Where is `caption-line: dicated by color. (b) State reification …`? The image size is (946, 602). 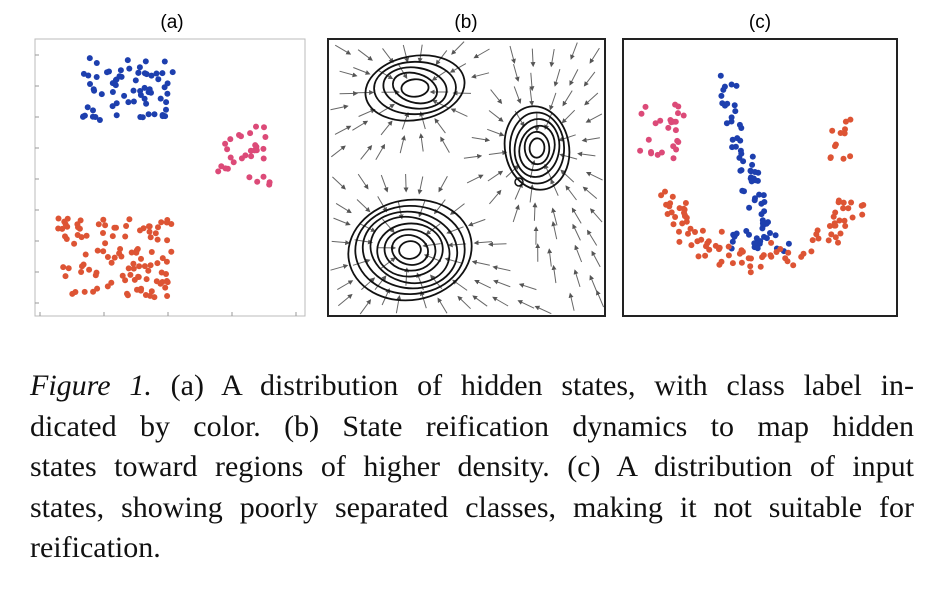 caption-line: dicated by color. (b) State reification … is located at coordinates (472, 426).